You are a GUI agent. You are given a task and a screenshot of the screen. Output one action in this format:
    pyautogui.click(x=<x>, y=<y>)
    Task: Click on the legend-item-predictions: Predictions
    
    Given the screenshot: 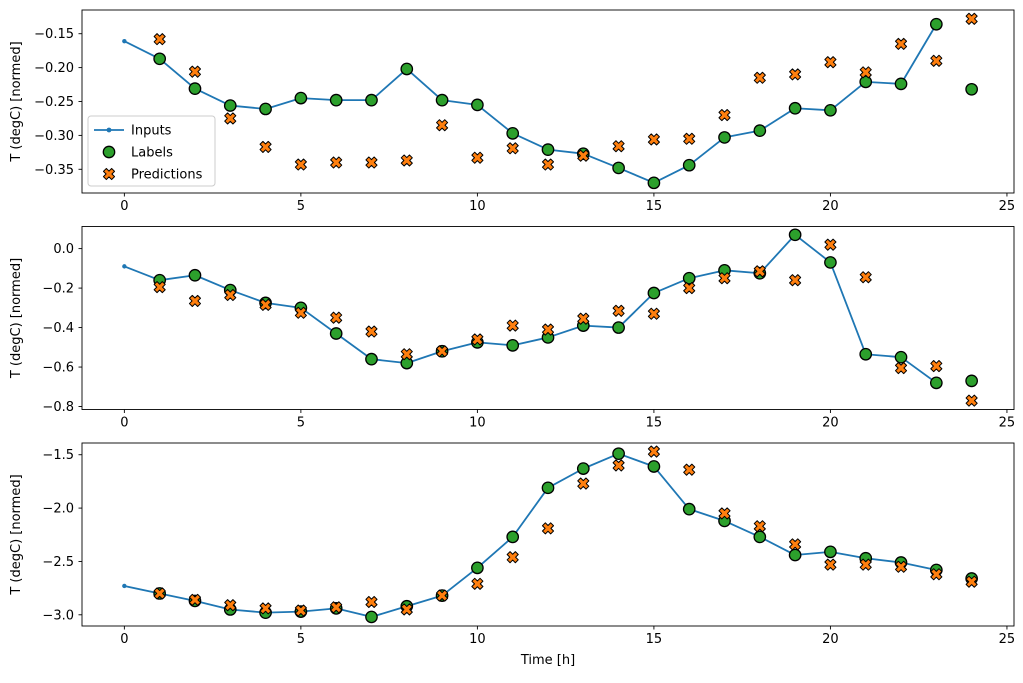 What is the action you would take?
    pyautogui.click(x=167, y=175)
    